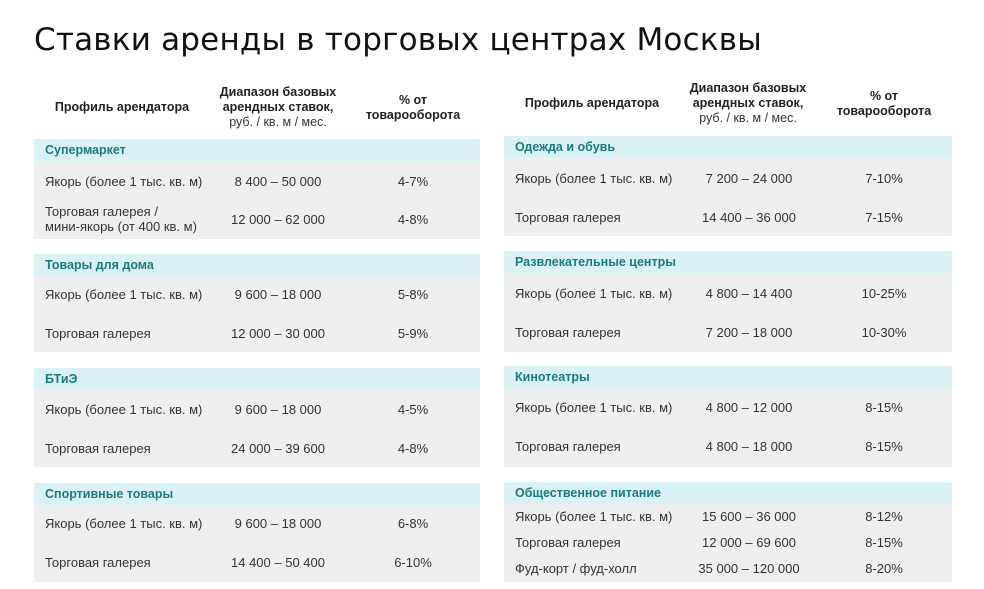 The height and width of the screenshot is (589, 984). What do you see at coordinates (122, 107) in the screenshot?
I see `column-header-profile: Профиль арендатора` at bounding box center [122, 107].